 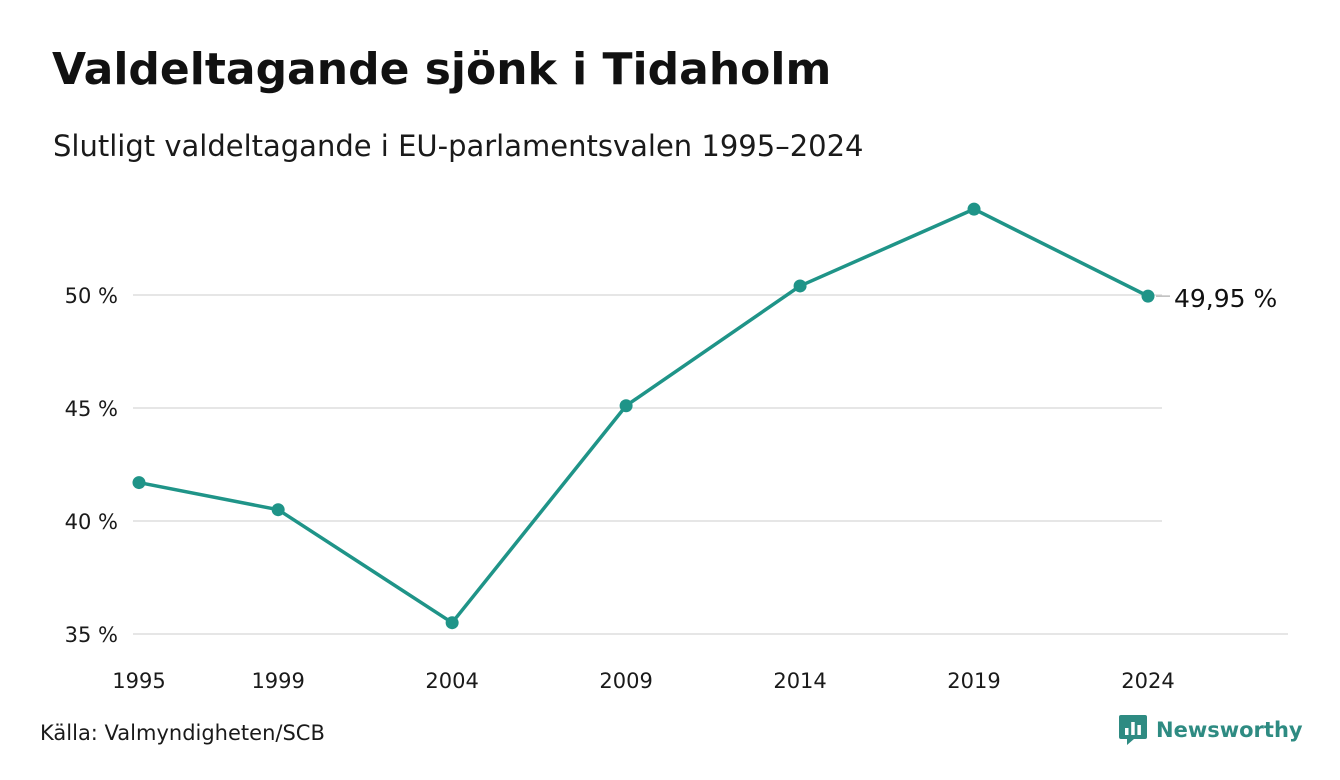 I want to click on x-tick-label: 2019, so click(x=973, y=681).